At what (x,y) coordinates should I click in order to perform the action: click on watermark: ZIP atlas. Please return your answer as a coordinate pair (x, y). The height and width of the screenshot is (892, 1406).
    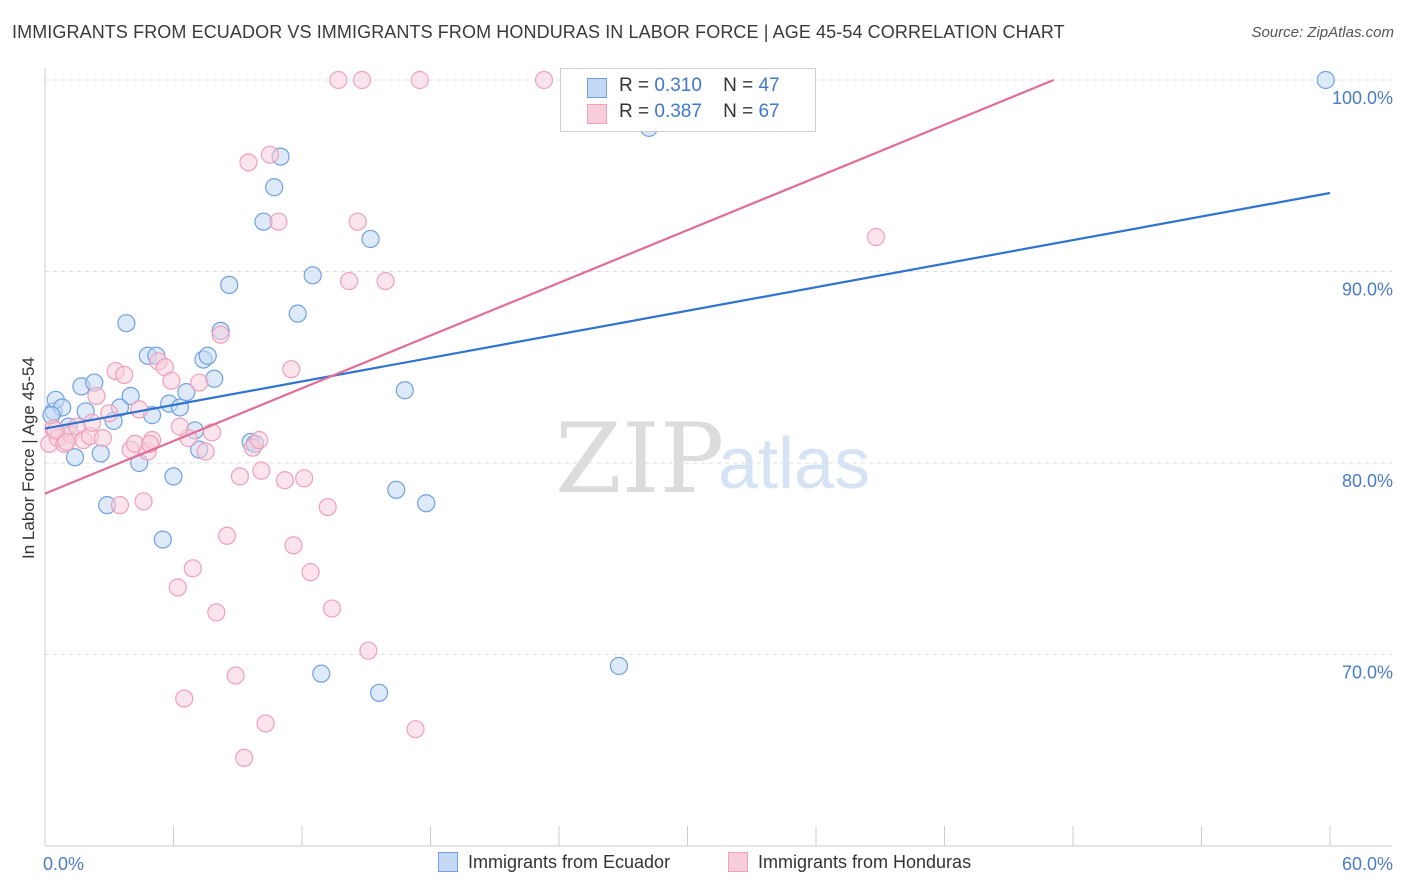
    Looking at the image, I should click on (712, 459).